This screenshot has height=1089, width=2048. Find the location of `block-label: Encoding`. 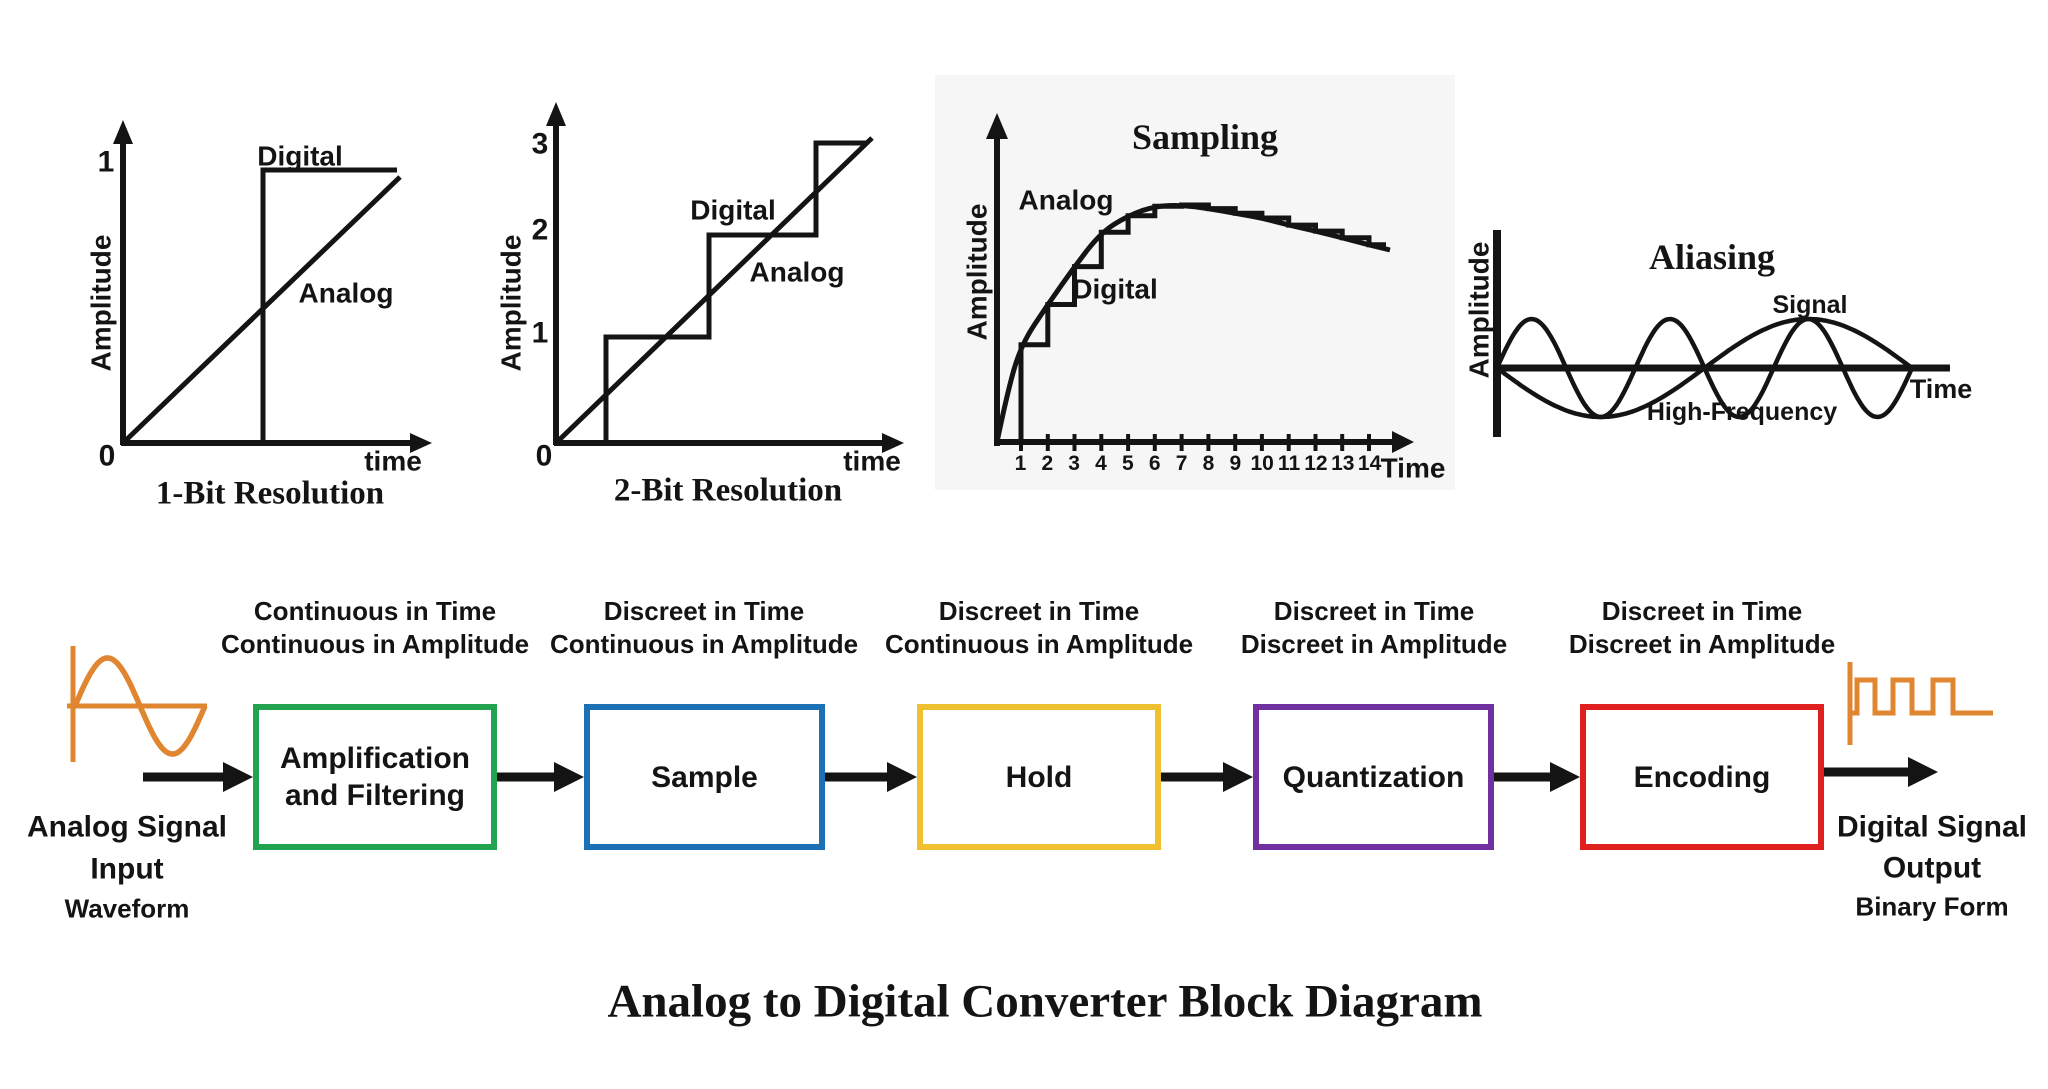

block-label: Encoding is located at coordinates (1702, 777).